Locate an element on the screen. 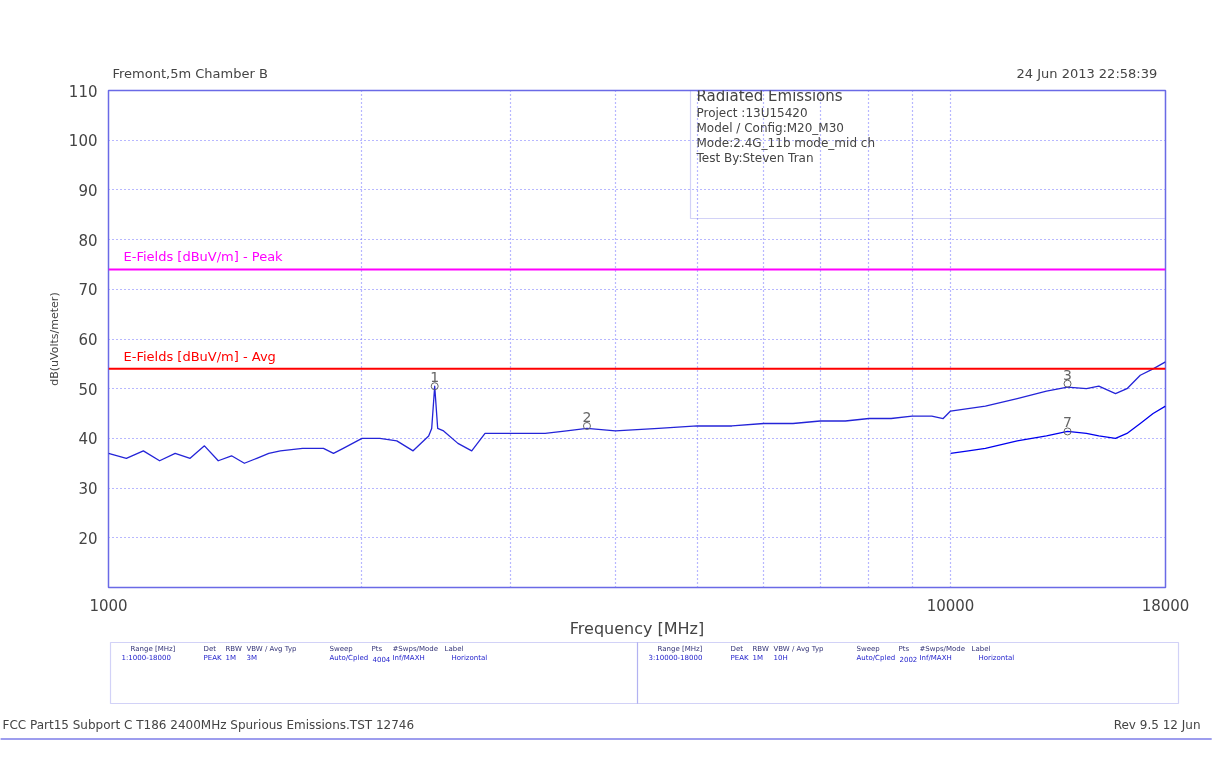  text: FCC Part15 Subport C T186 2400MHz Spurious Emissions.TST 12746 is located at coordinates (208, 724).